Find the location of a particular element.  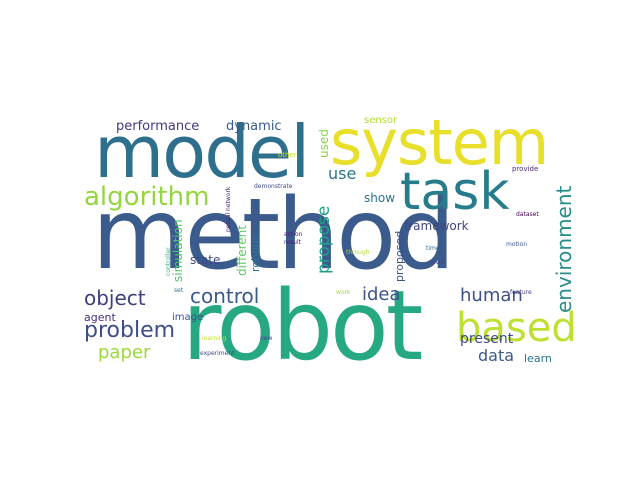

word-paper: paper is located at coordinates (124, 352).